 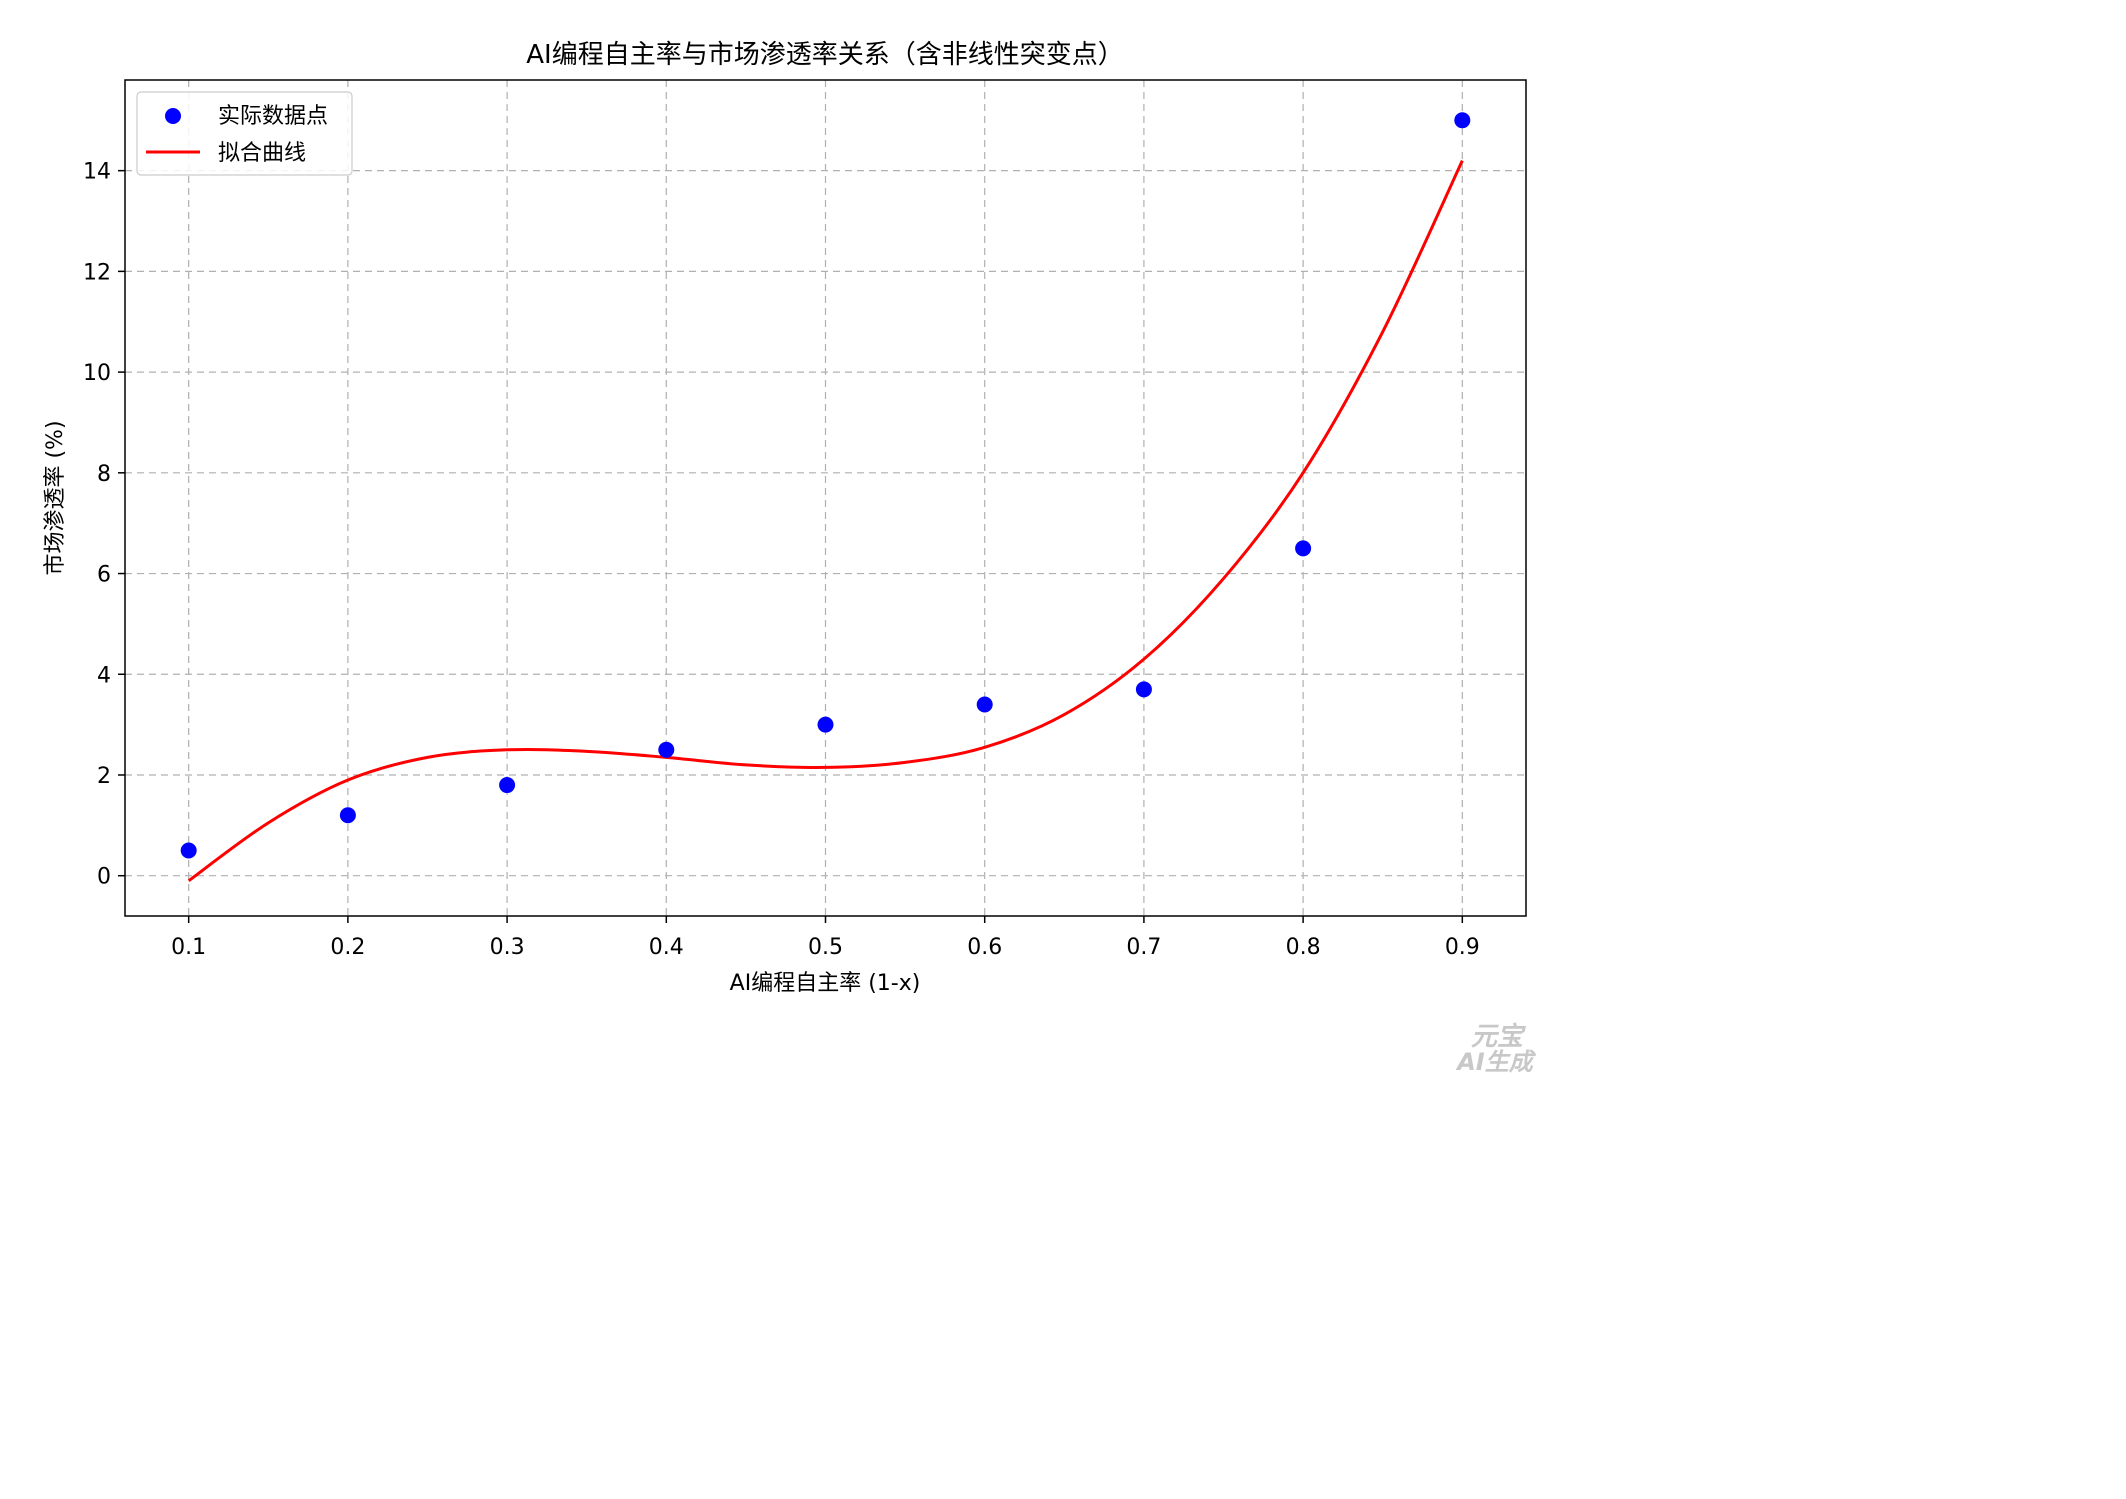 What do you see at coordinates (1499, 1037) in the screenshot?
I see `watermark-line-1: 元宝` at bounding box center [1499, 1037].